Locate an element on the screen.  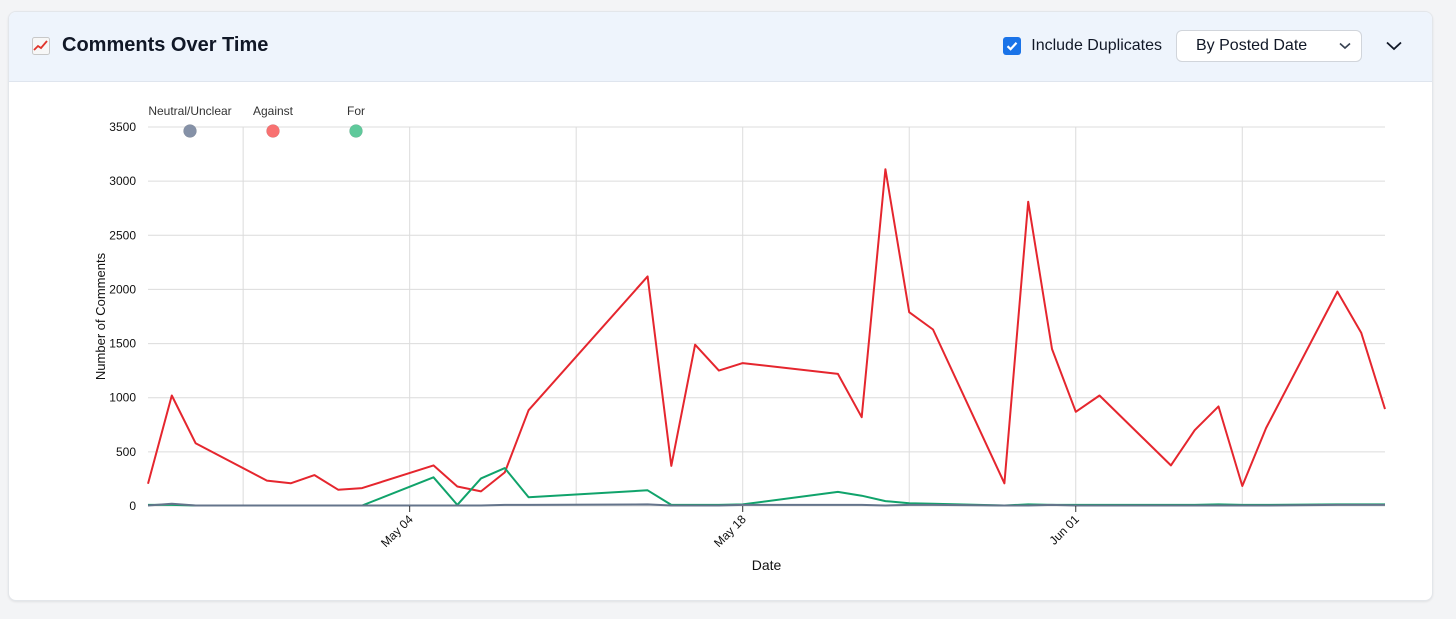
y-axis-label: Number of Comments is located at coordinates (100, 316).